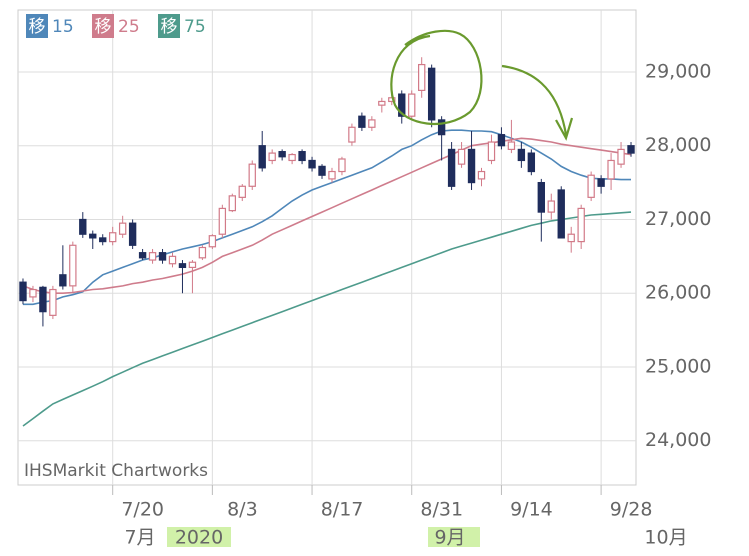  Describe the element at coordinates (678, 71) in the screenshot. I see `y-tick-label: 29,000` at that location.